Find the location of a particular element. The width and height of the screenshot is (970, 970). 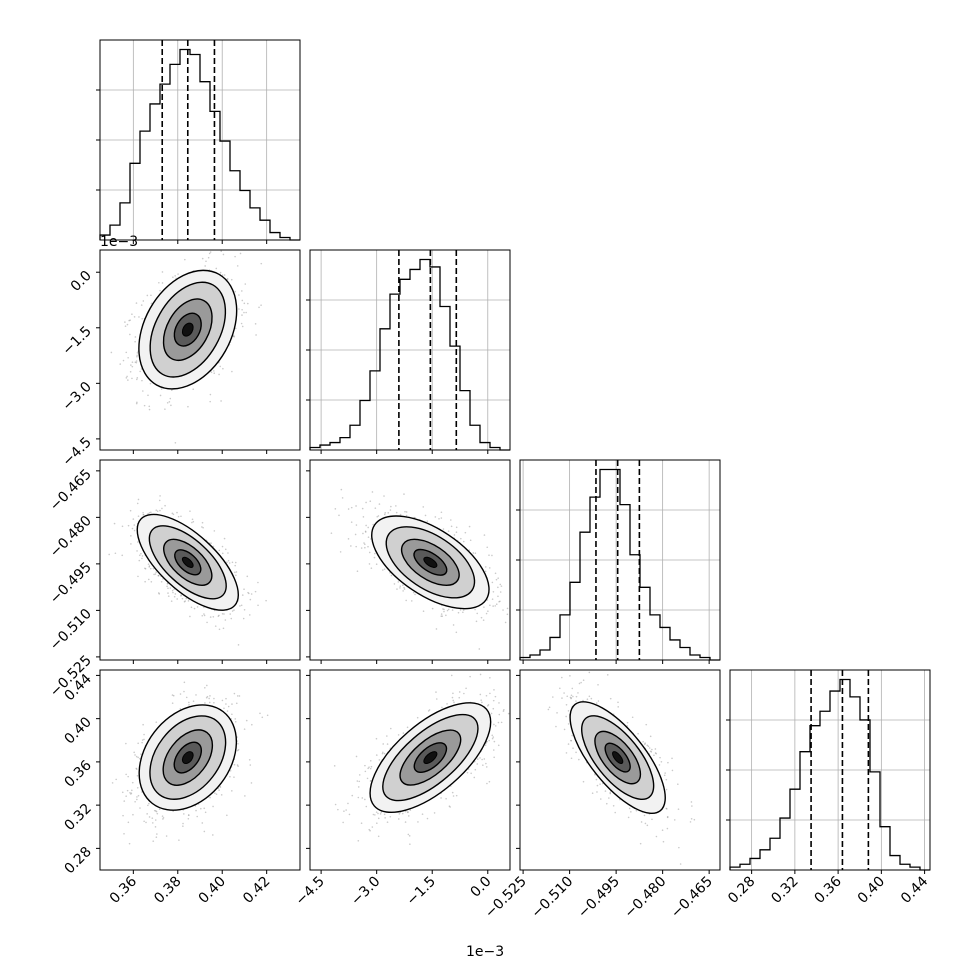

hist-2-steps is located at coordinates (619, 564).